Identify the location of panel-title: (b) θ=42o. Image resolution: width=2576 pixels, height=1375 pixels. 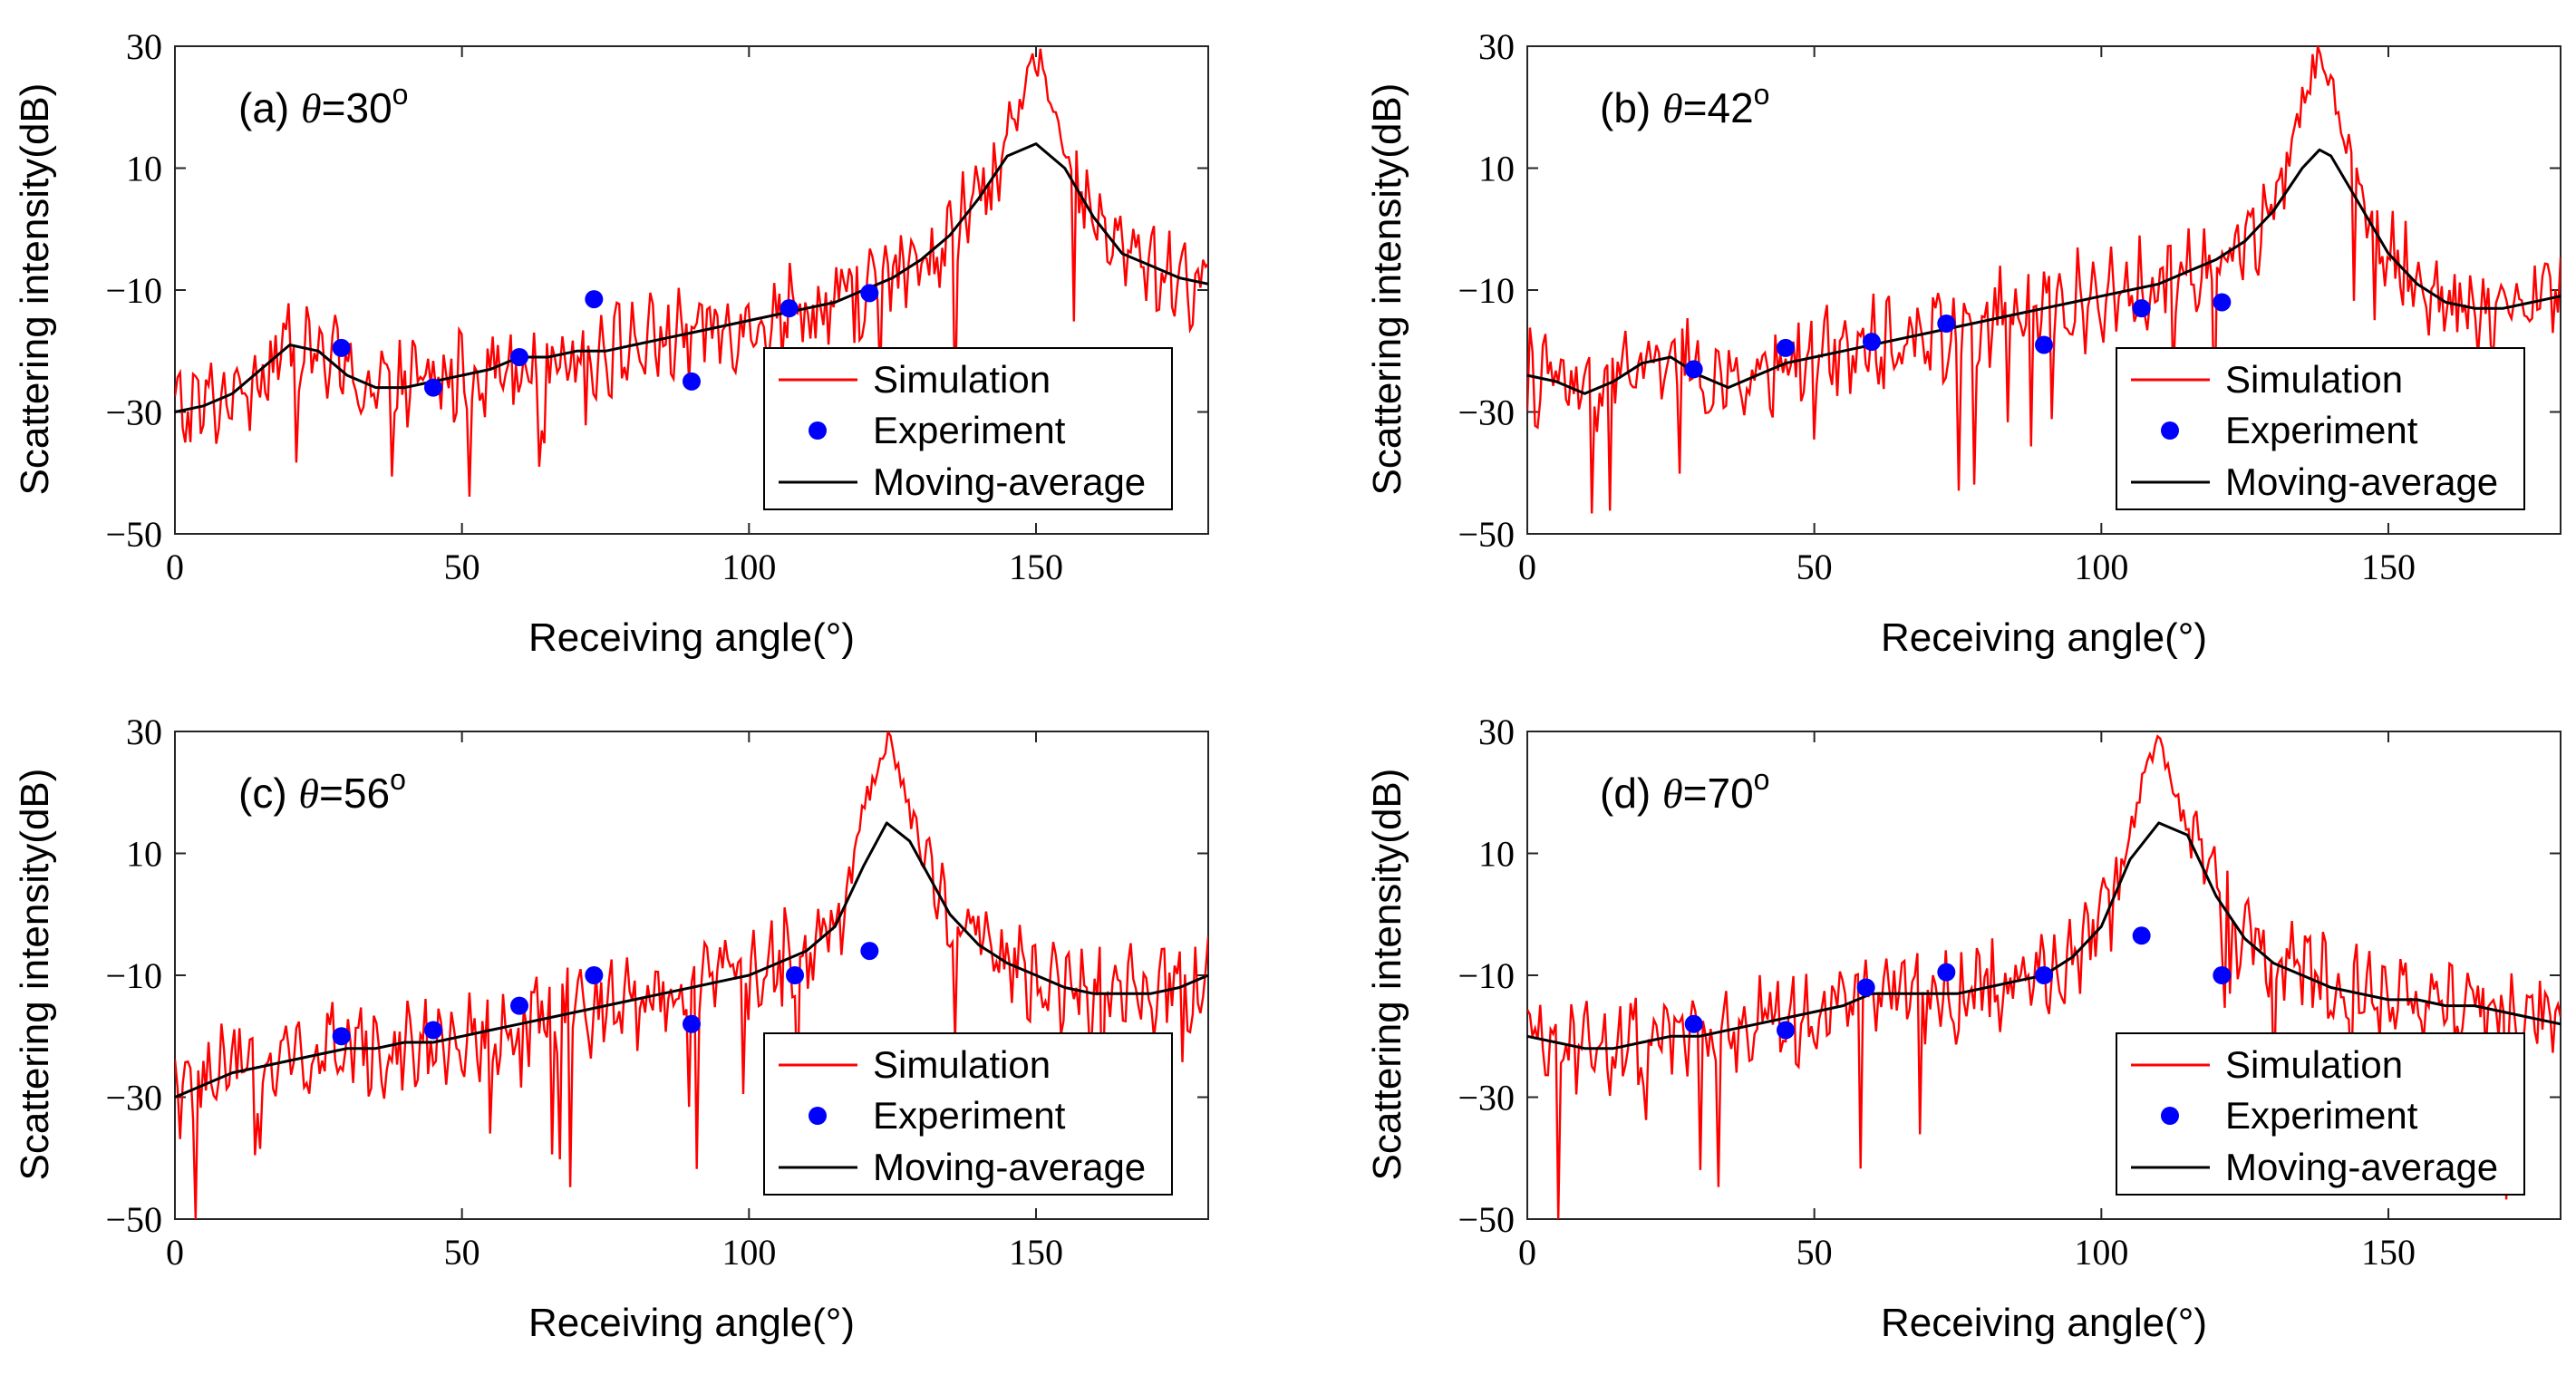
(1684, 104).